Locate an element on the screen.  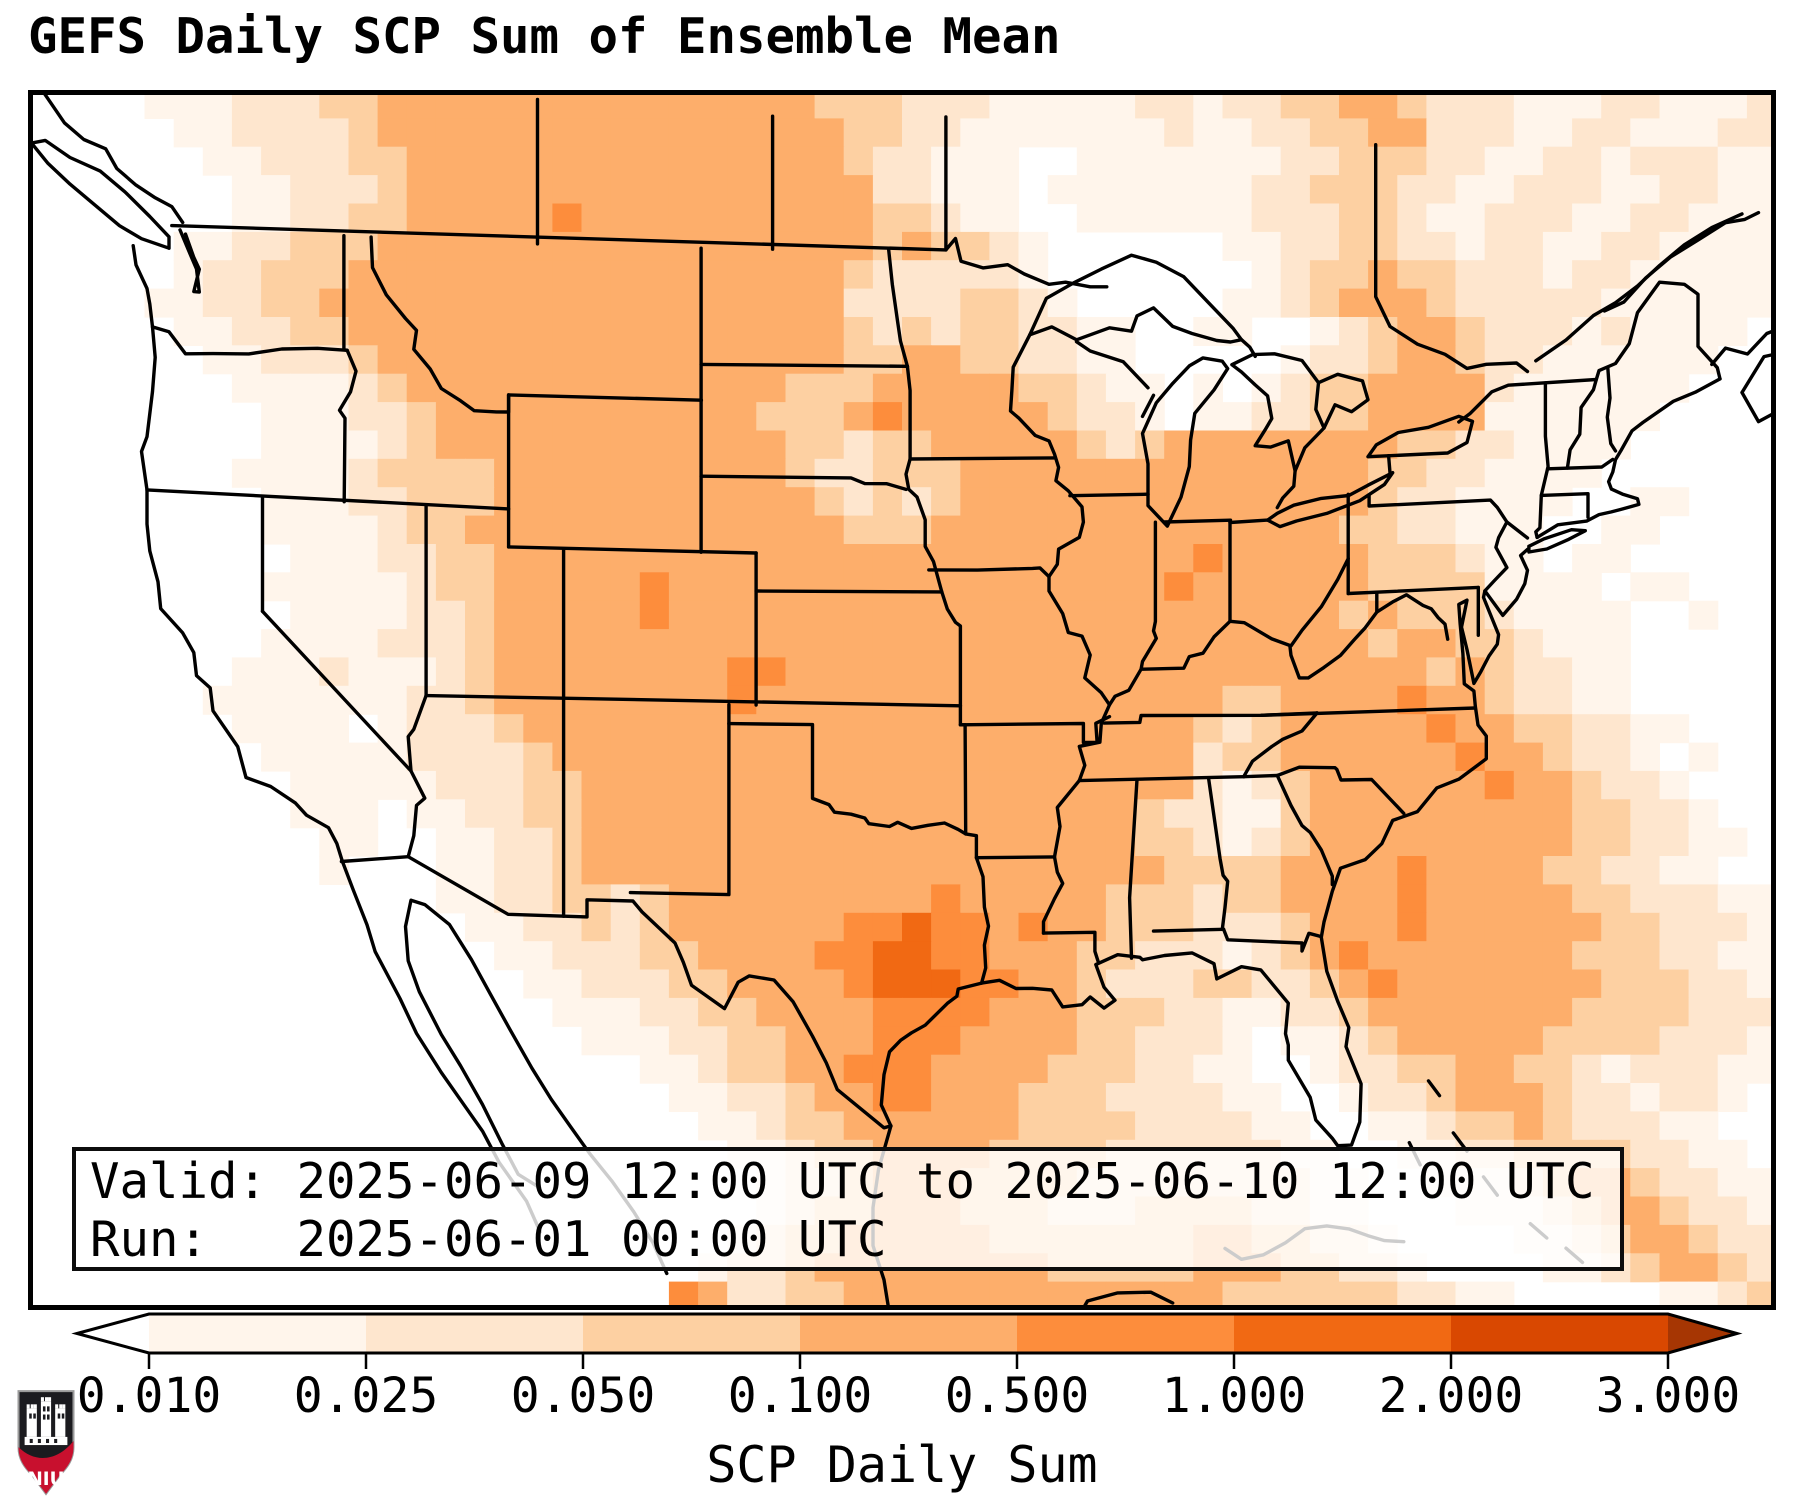
svg-text: 1.000 is located at coordinates (1234, 1396).